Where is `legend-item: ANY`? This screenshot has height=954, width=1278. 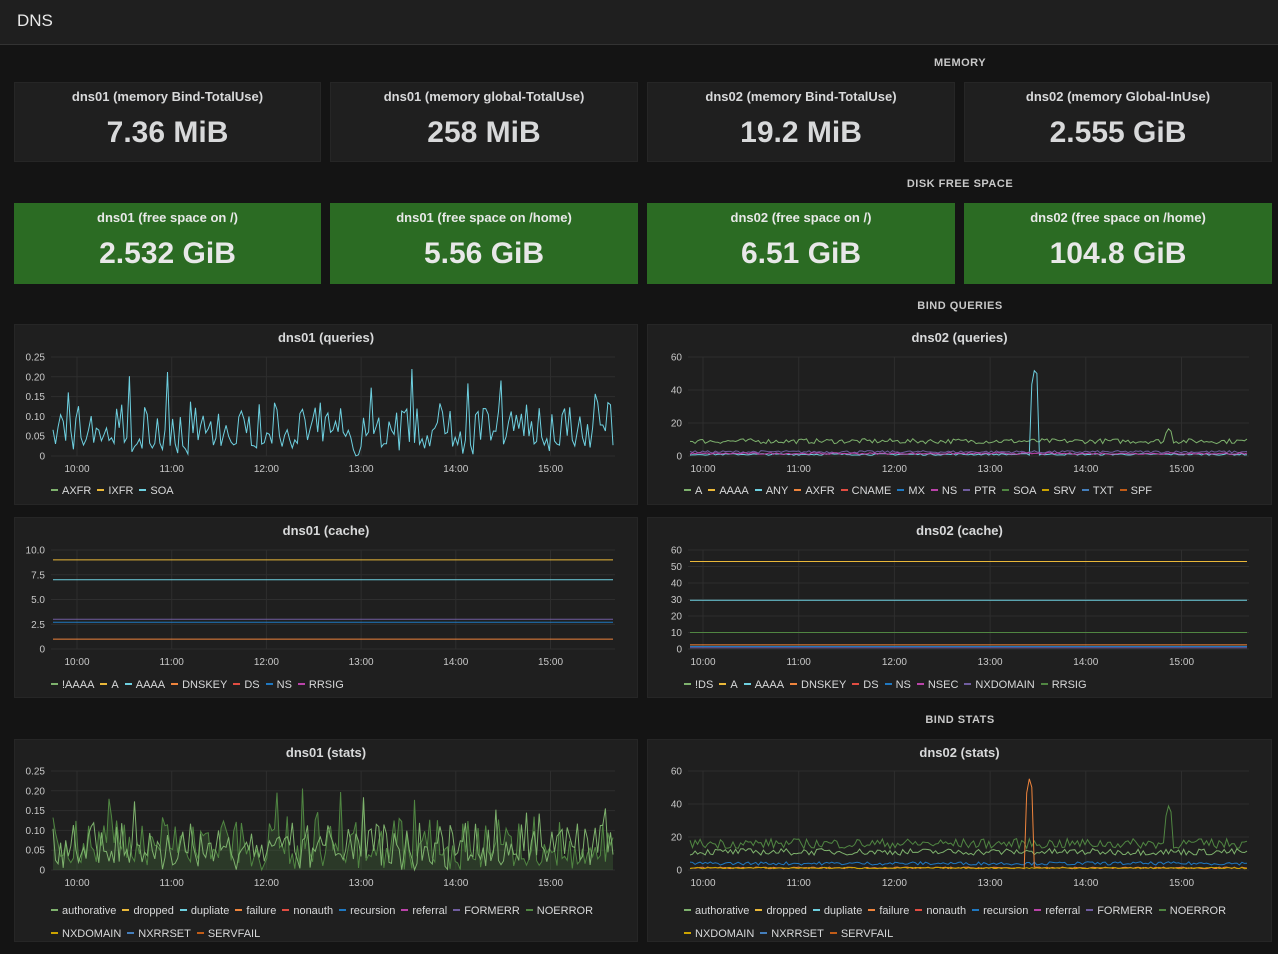
legend-item: ANY is located at coordinates (771, 491).